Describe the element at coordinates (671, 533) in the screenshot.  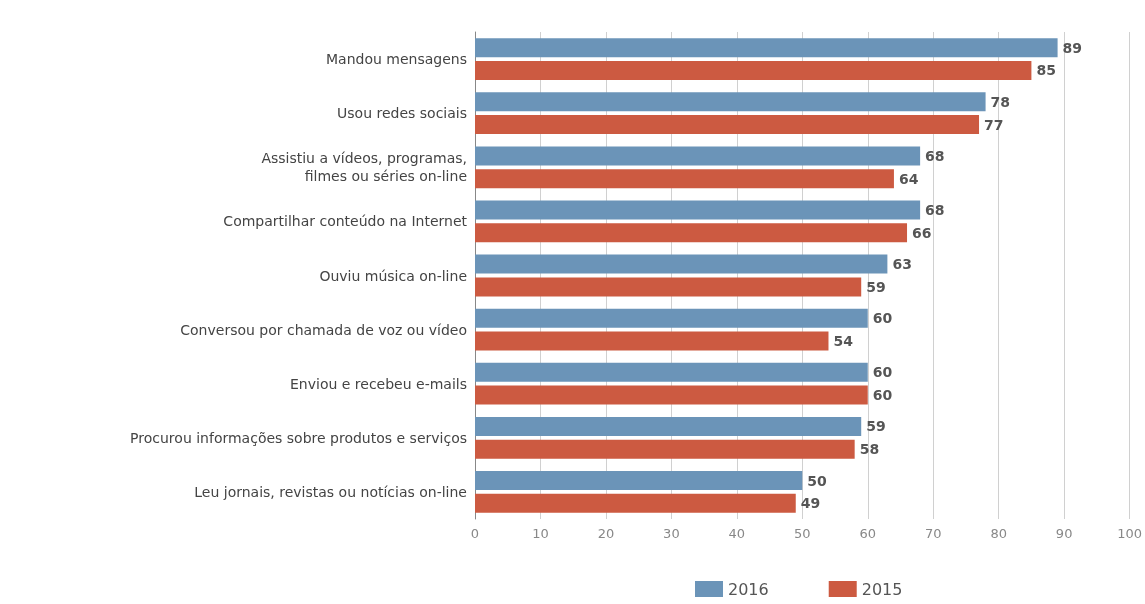
I see `x-tick-label: 30` at that location.